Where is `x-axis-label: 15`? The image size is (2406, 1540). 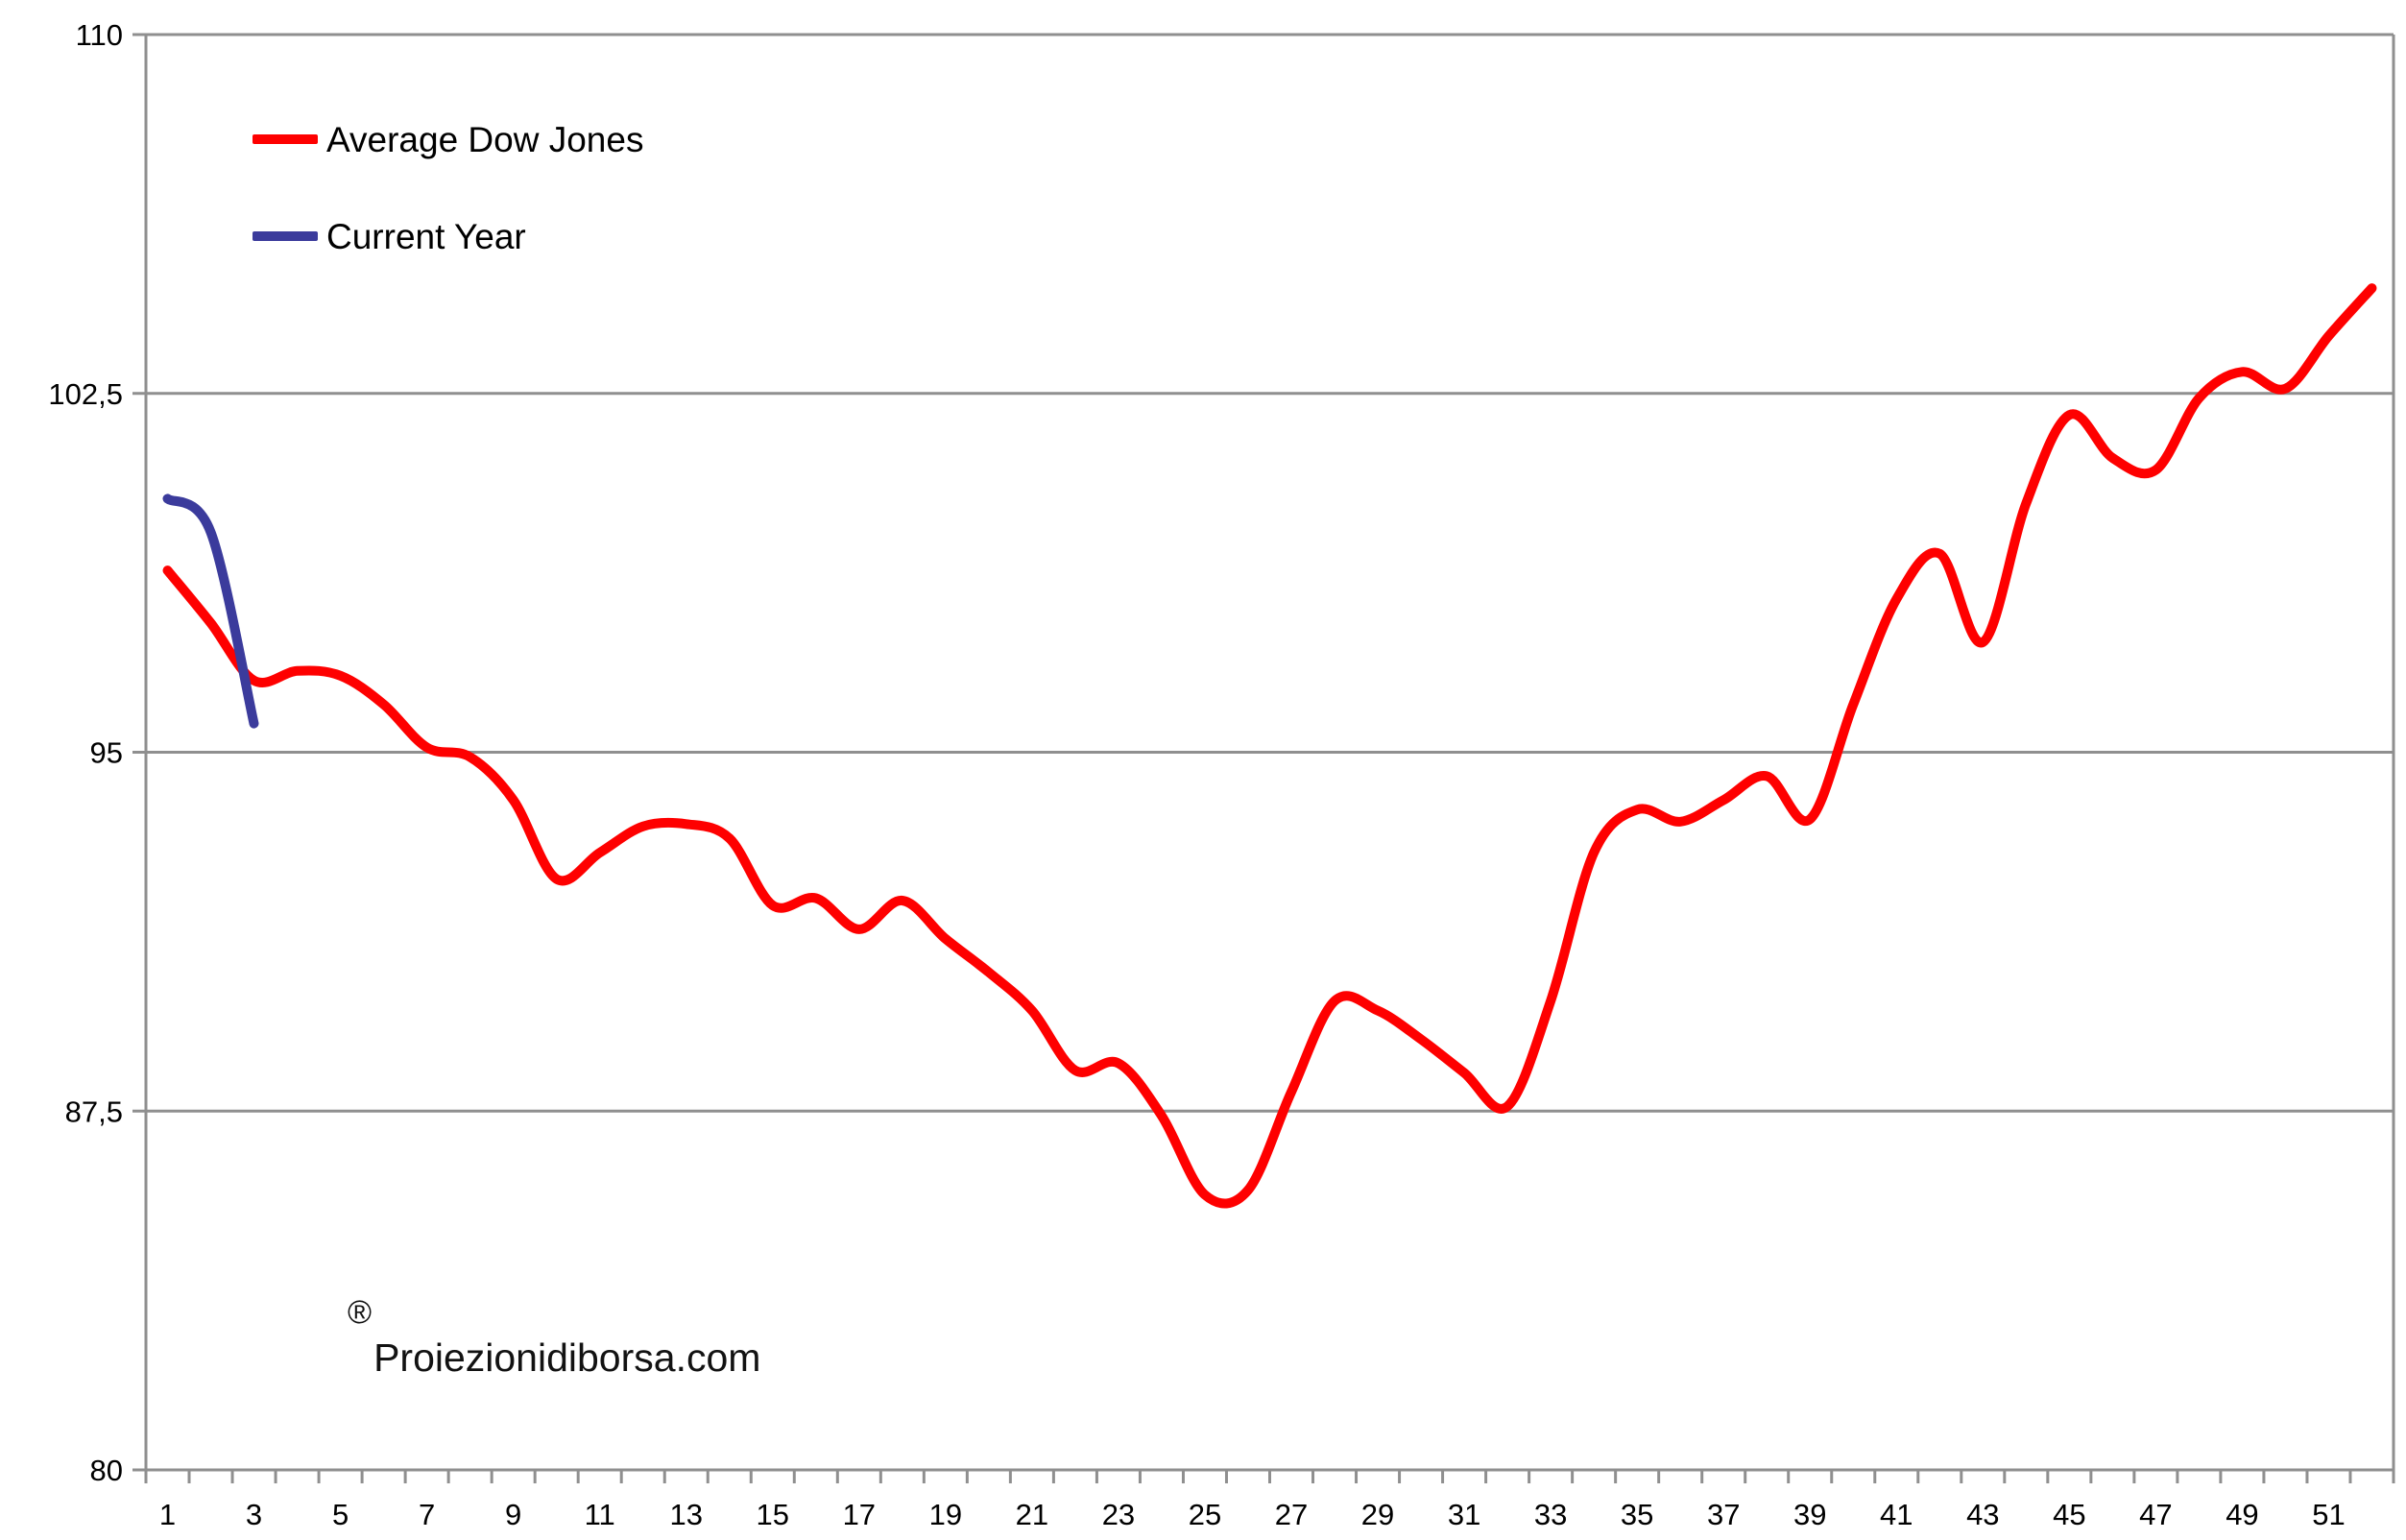
x-axis-label: 15 is located at coordinates (773, 1514).